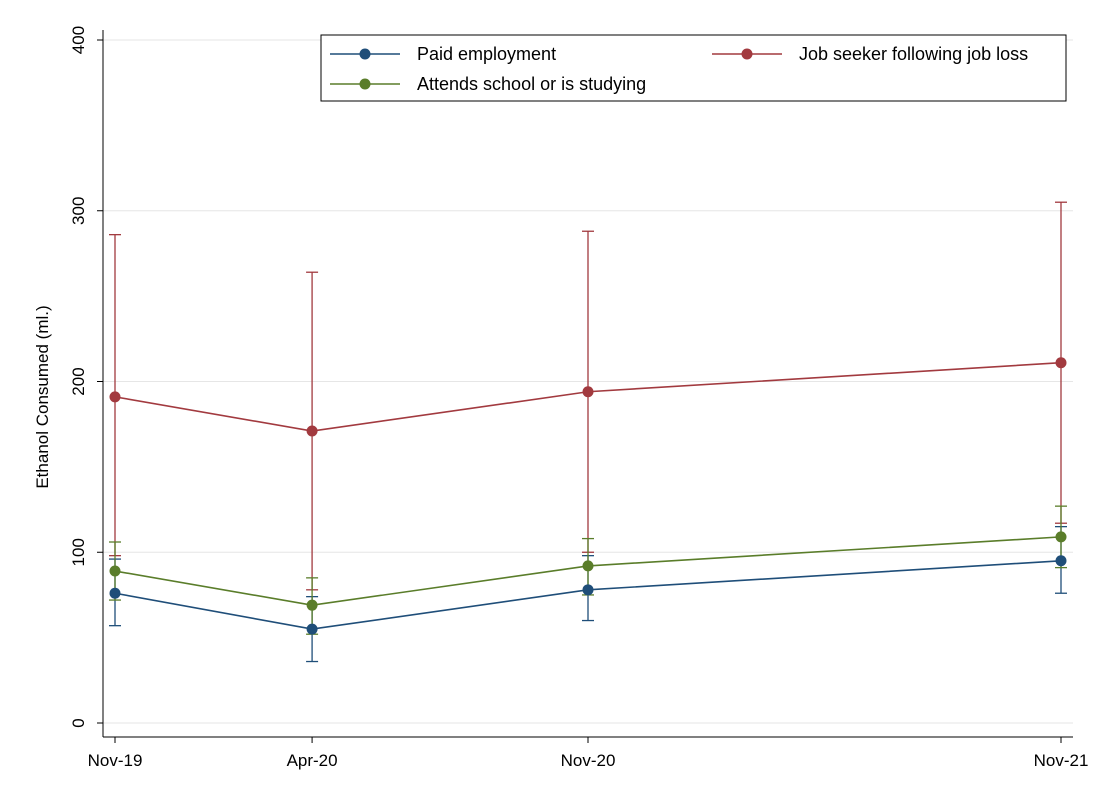 The height and width of the screenshot is (802, 1102). I want to click on y-tick-label-300: 300, so click(78, 211).